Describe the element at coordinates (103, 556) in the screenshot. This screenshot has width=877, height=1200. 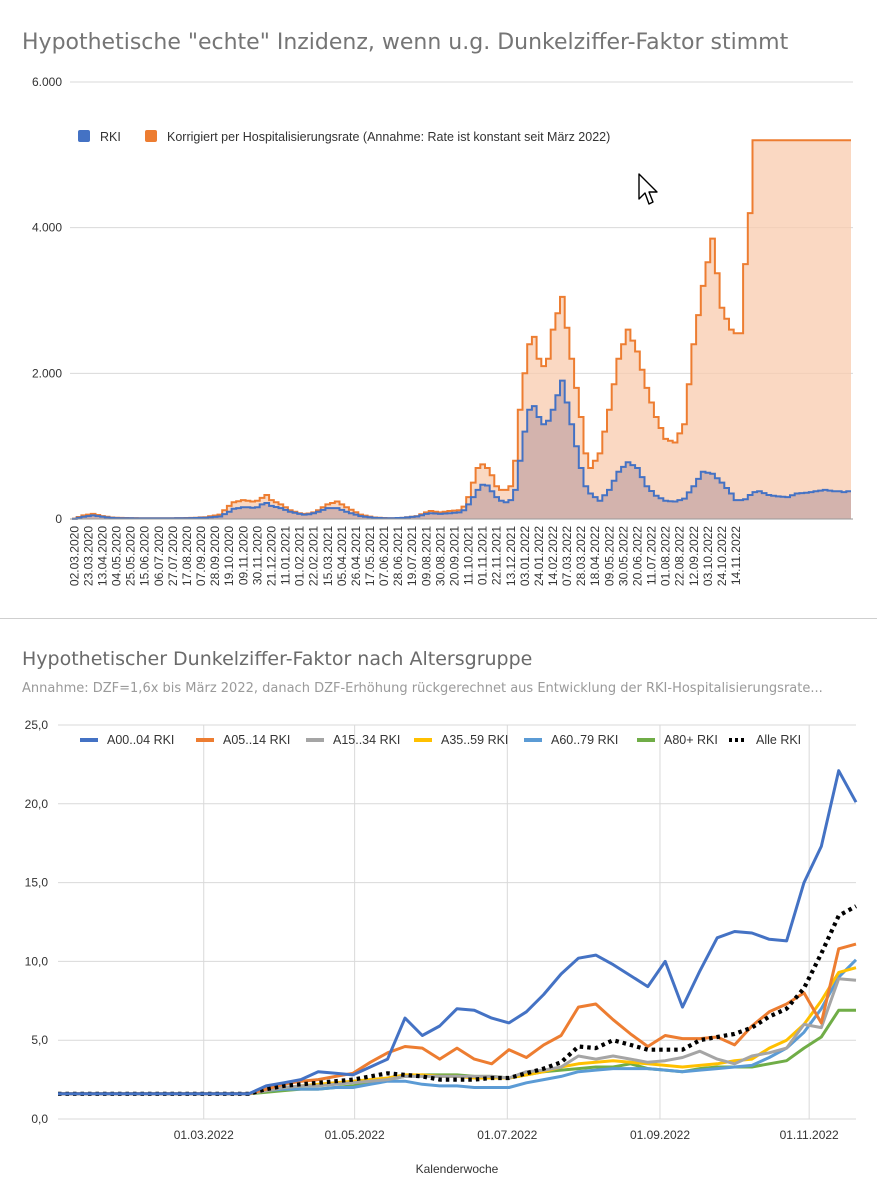
I see `x-tick-label: 13.04.2020` at that location.